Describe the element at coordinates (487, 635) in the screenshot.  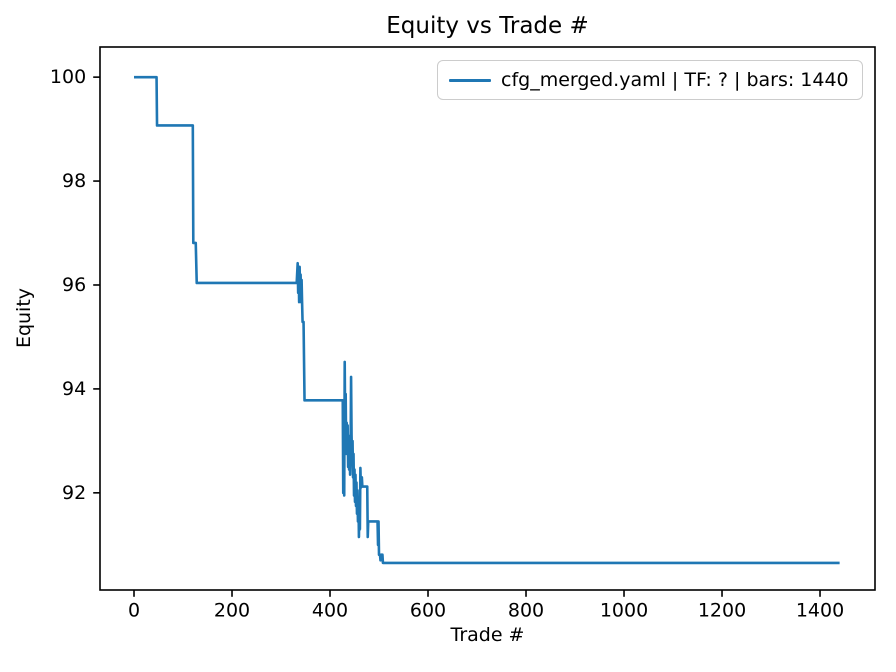
I see `x-axis-label: Trade #` at that location.